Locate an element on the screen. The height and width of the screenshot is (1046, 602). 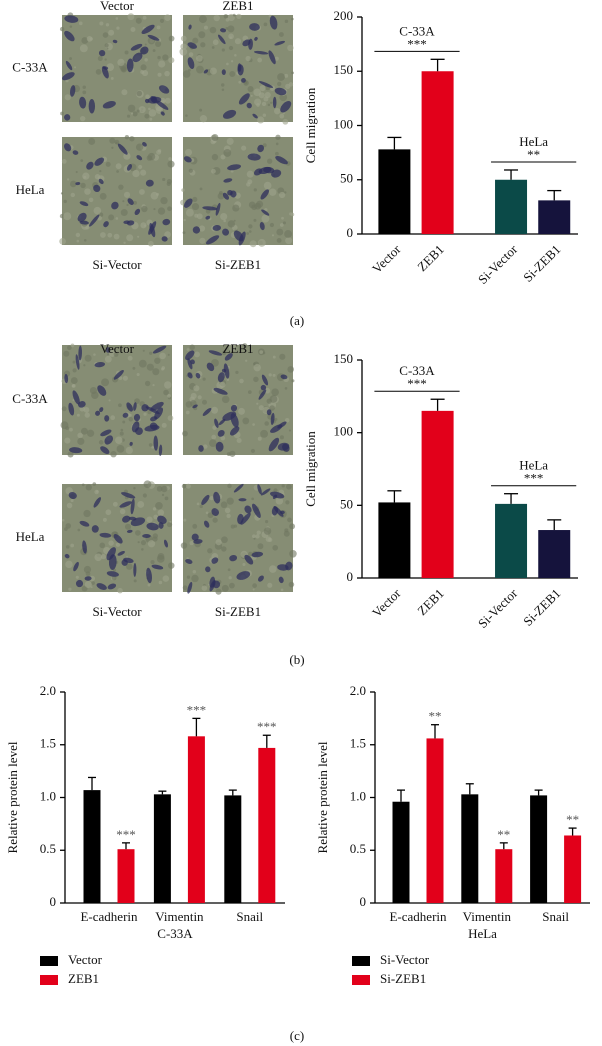
legend-label: Si-Vector is located at coordinates (405, 959).